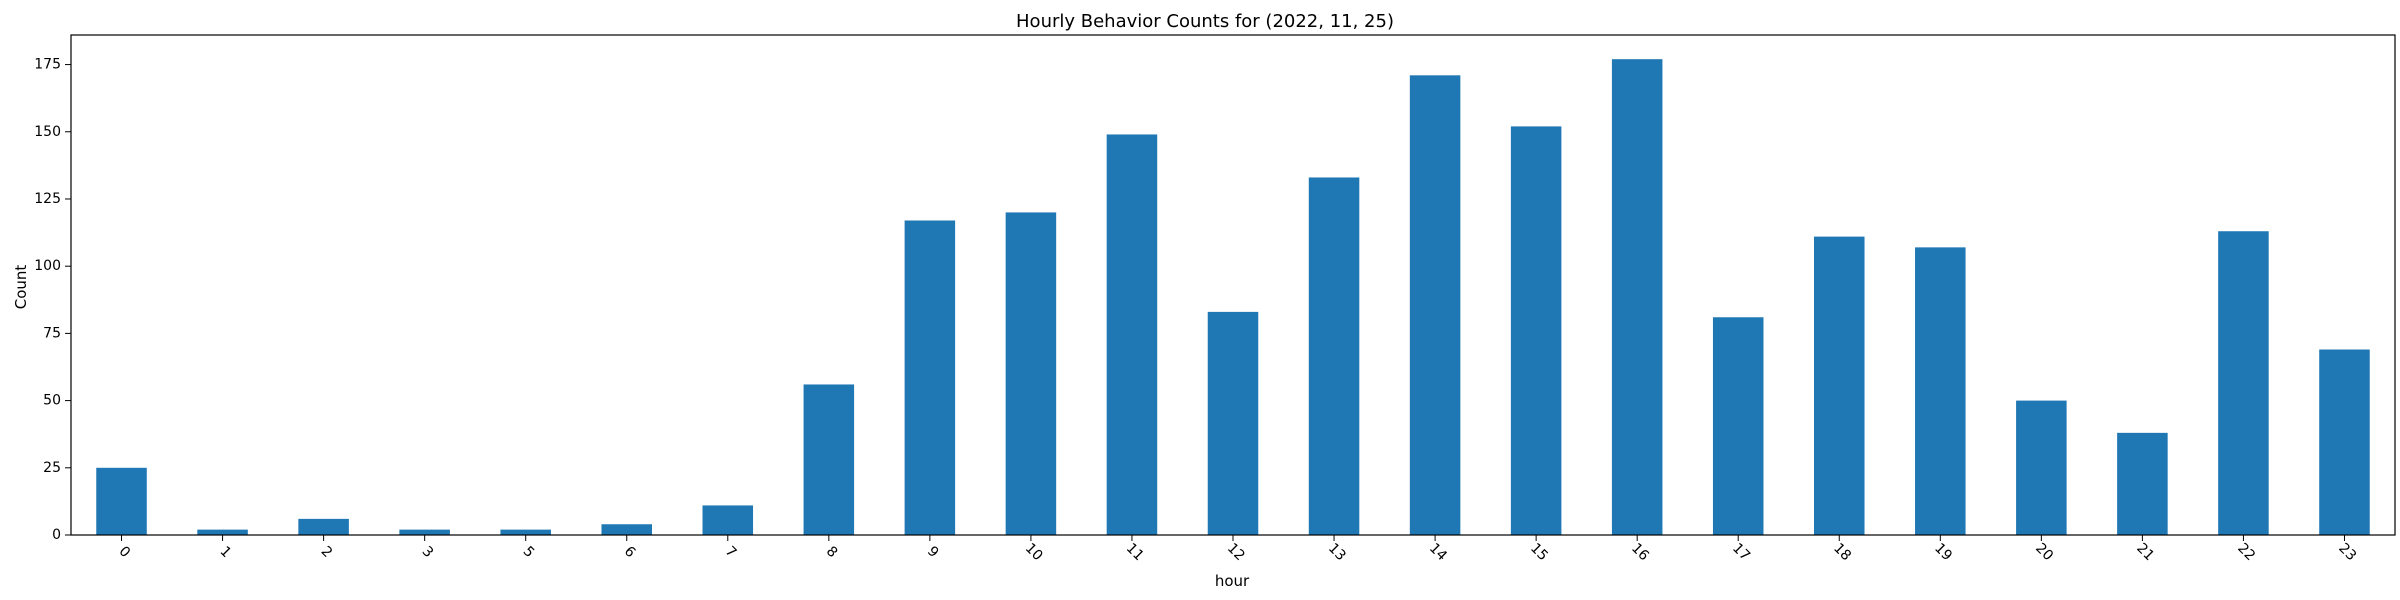 Image resolution: width=2400 pixels, height=600 pixels. What do you see at coordinates (47, 65) in the screenshot?
I see `y-tick-label: 175` at bounding box center [47, 65].